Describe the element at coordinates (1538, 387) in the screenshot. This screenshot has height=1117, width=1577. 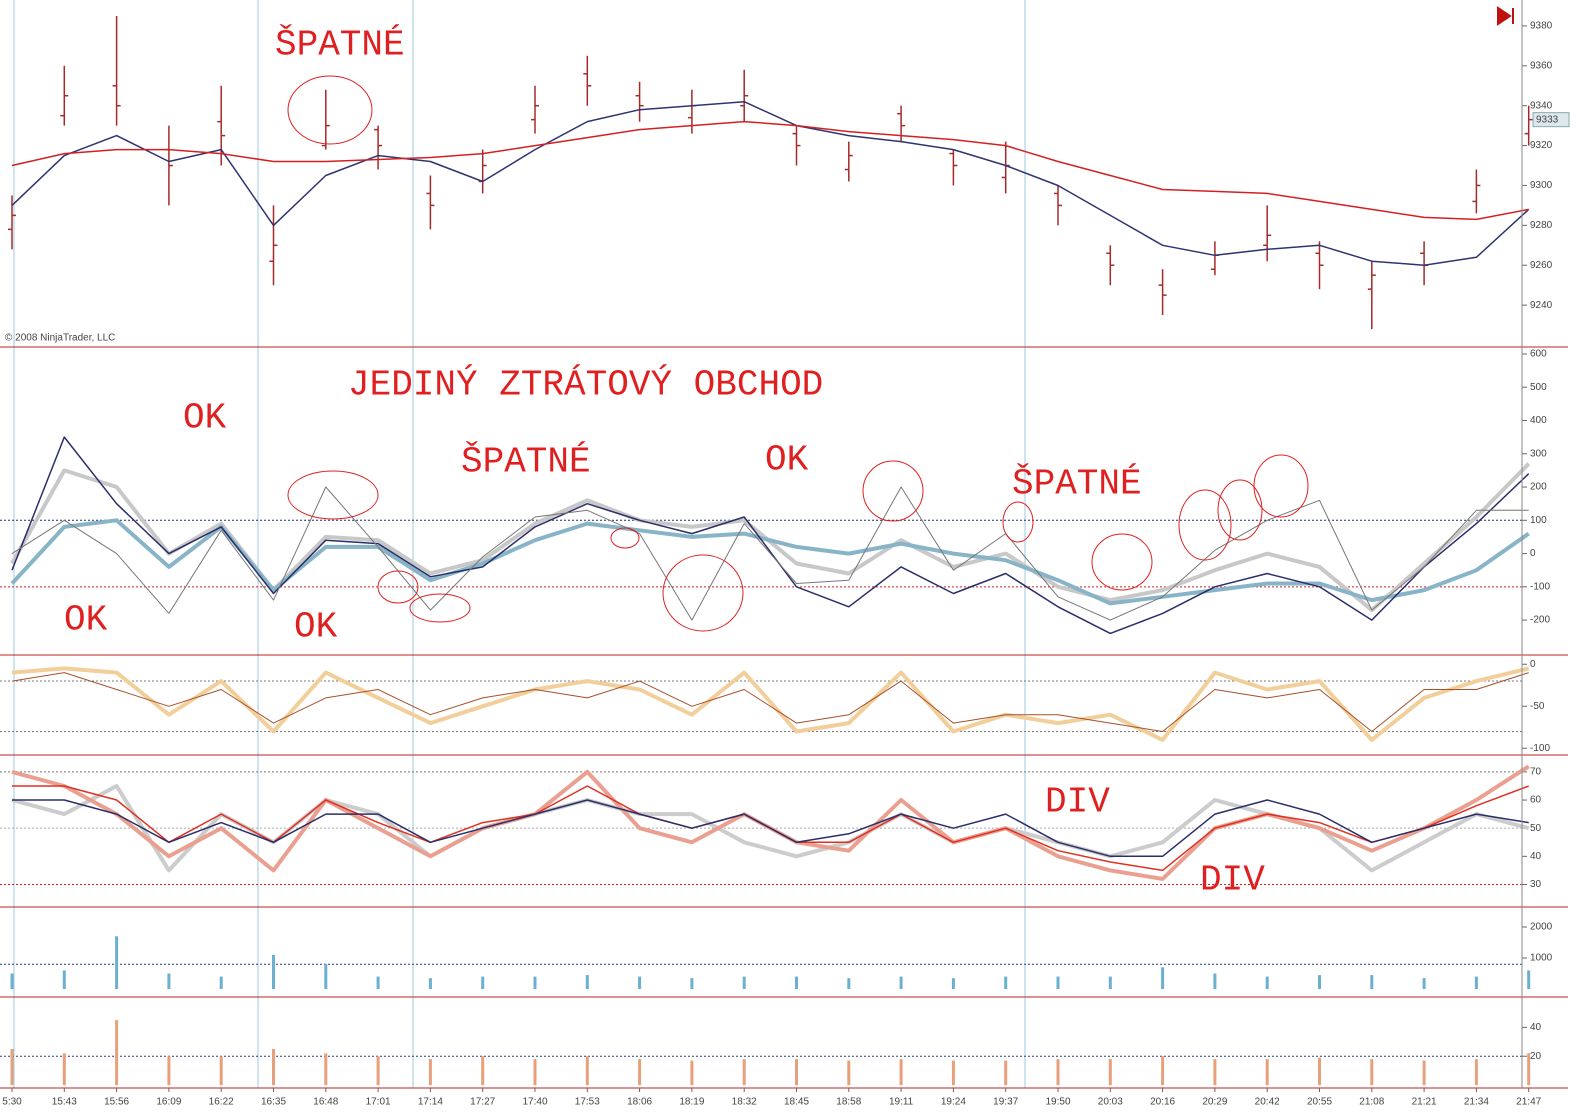
I see `y-tick-label: 500` at that location.